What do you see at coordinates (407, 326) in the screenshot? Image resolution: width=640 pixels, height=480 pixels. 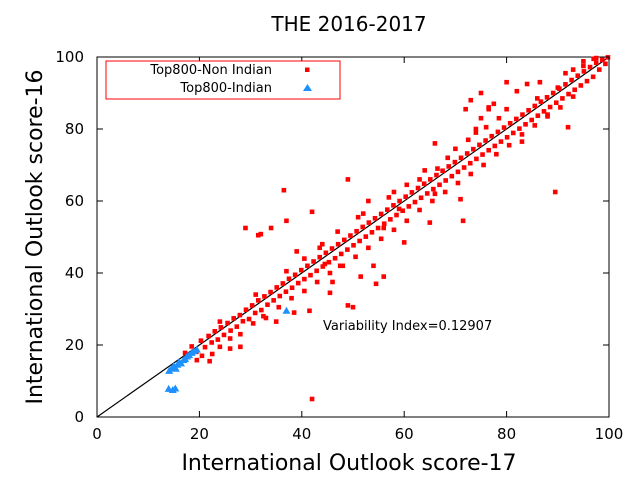 I see `variability-index-annotation: Variability Index=0.12907` at bounding box center [407, 326].